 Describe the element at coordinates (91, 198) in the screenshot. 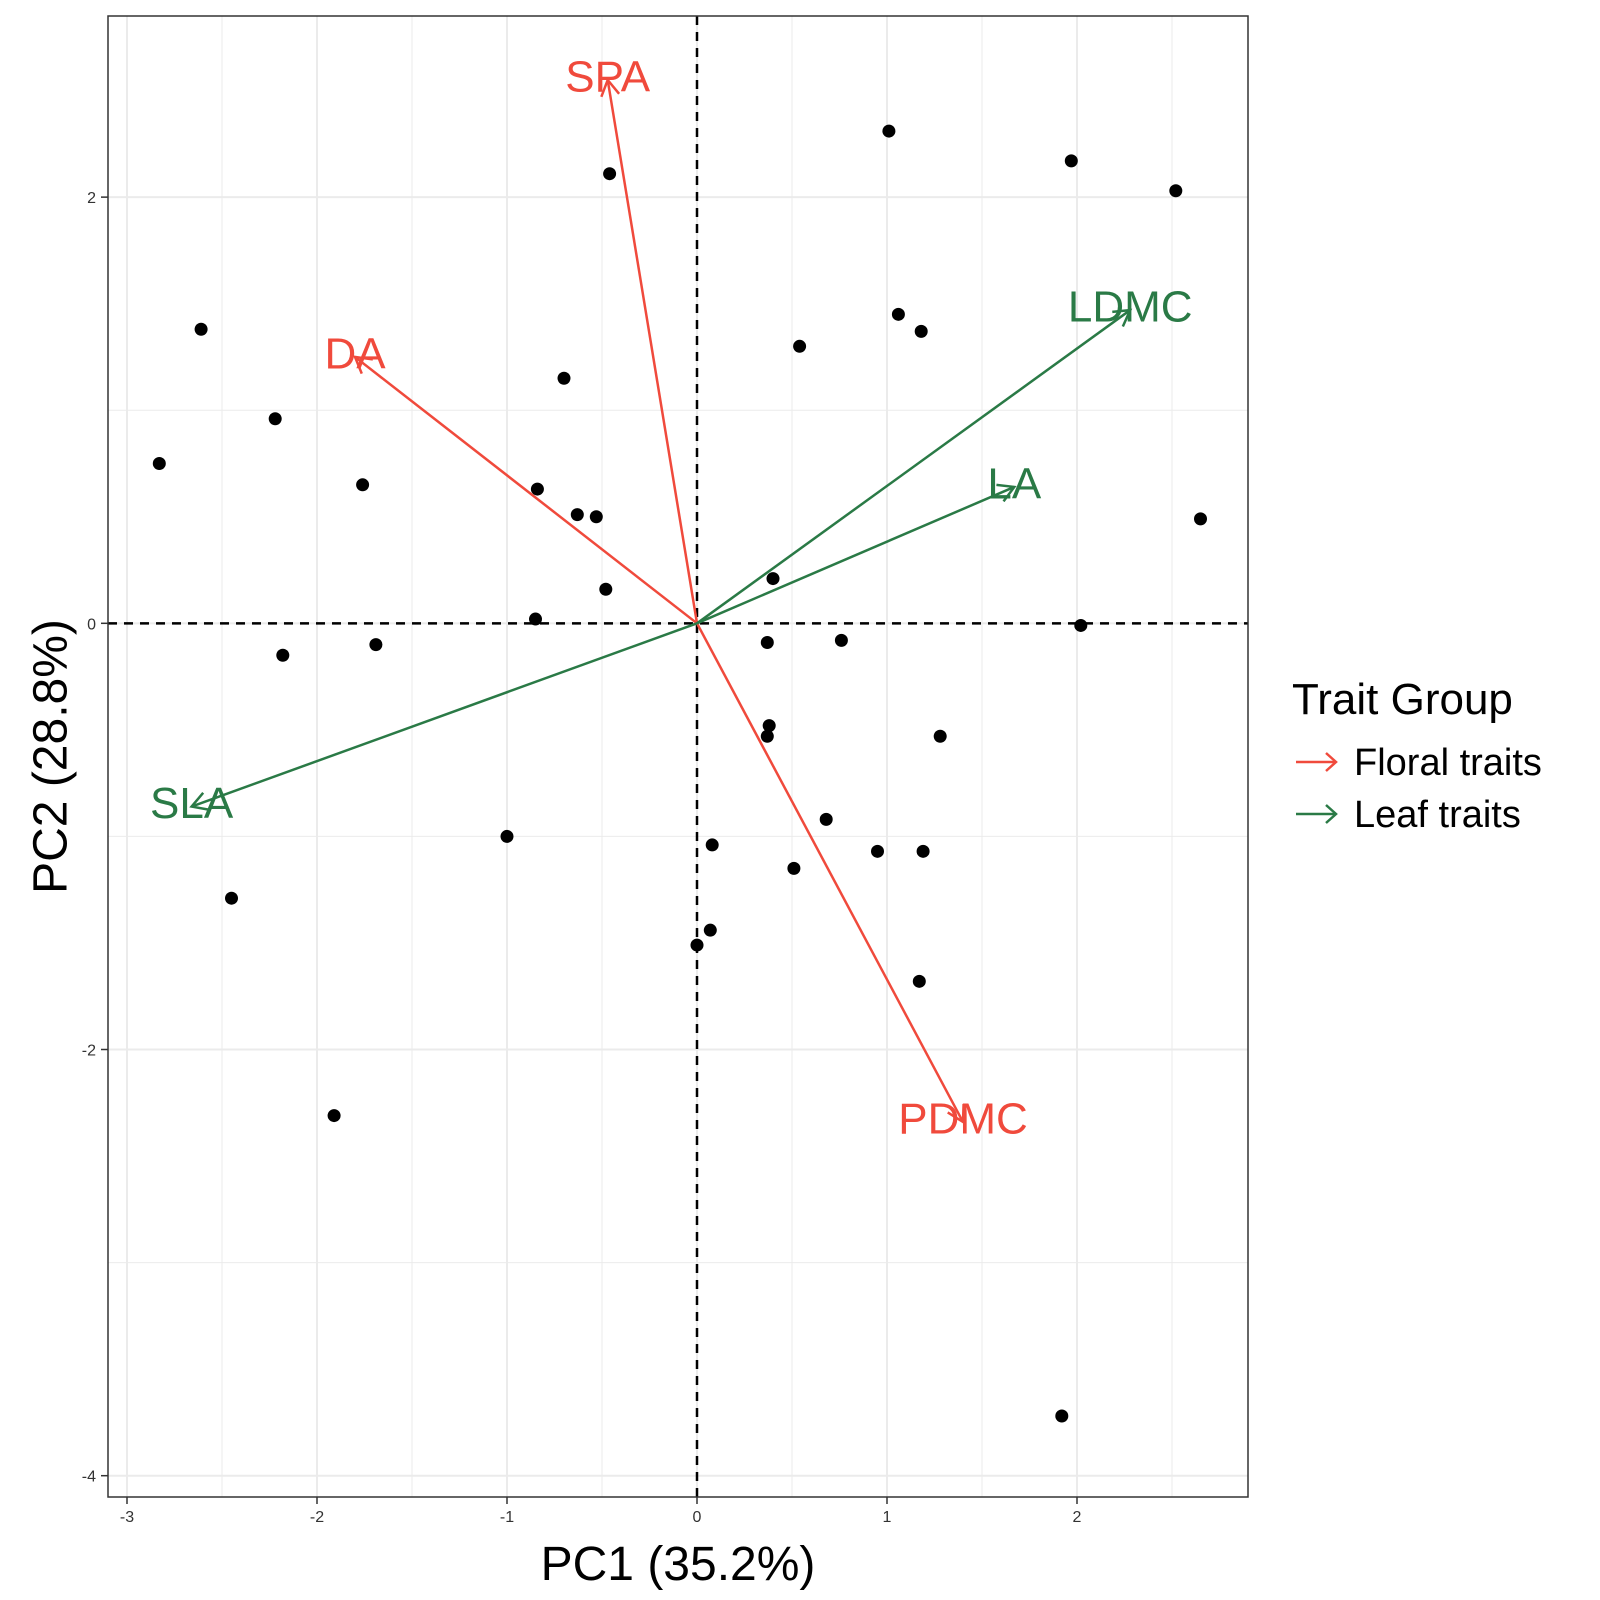

I see `y-tick-label: 2` at that location.